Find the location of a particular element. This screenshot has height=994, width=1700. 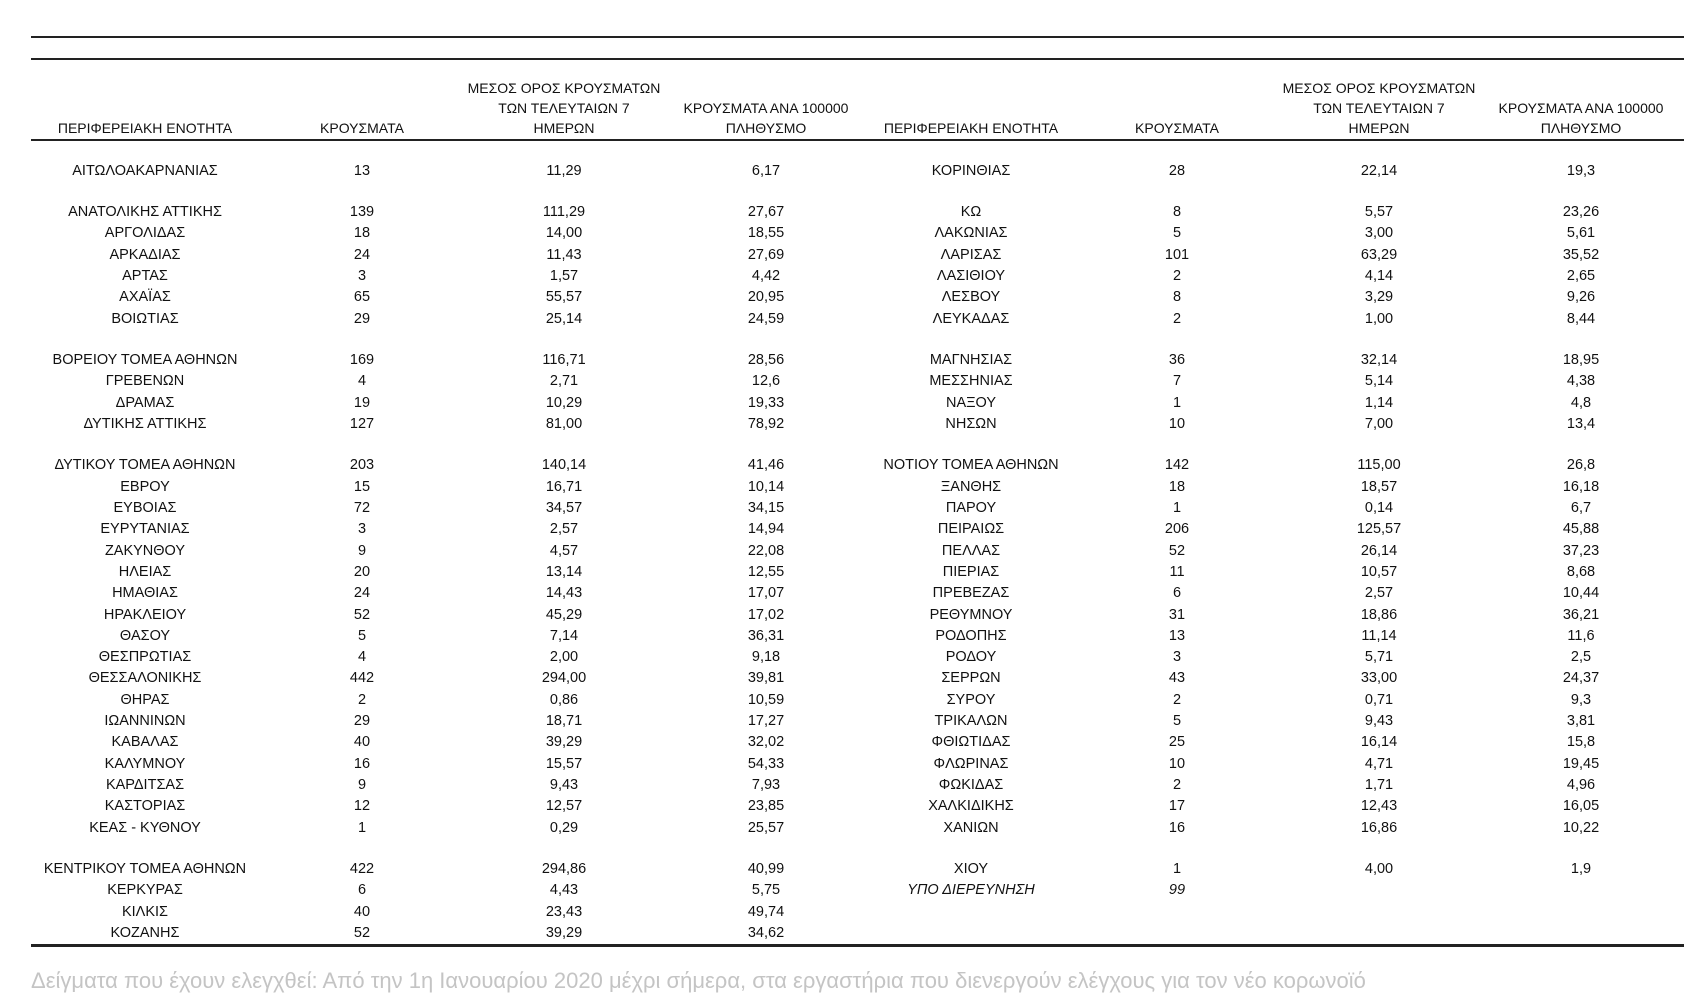

region-name: ΠΙΕΡΙΑΣ is located at coordinates (971, 571).